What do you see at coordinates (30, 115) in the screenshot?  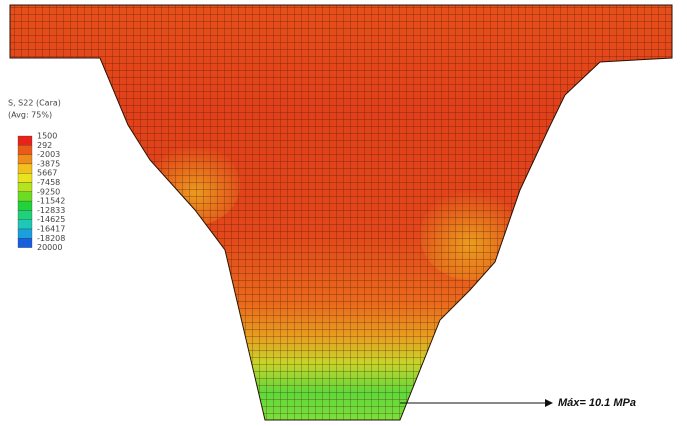 I see `legend-subtitle: (Avg: 75%)` at bounding box center [30, 115].